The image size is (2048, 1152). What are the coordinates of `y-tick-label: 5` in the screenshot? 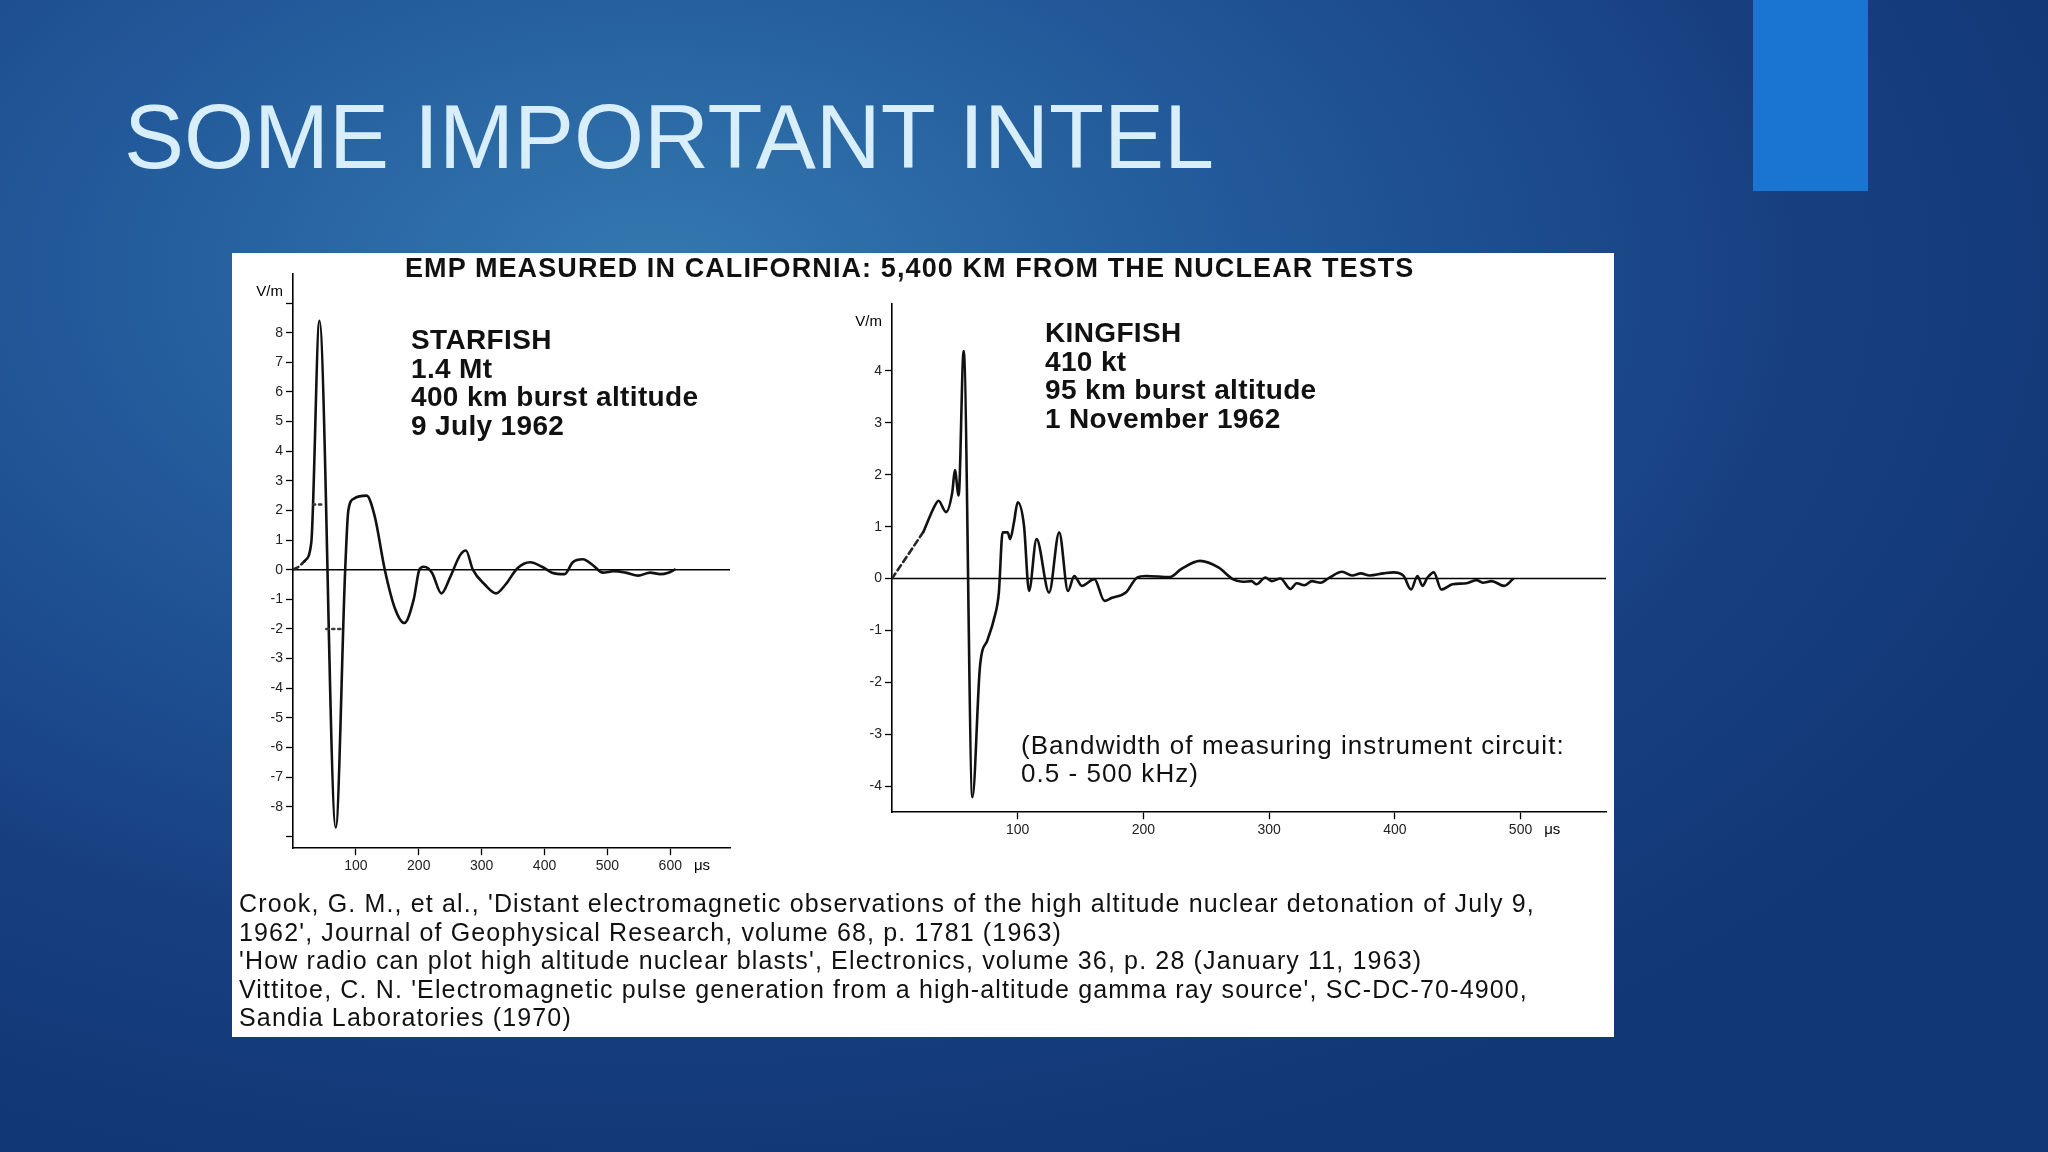 It's located at (279, 420).